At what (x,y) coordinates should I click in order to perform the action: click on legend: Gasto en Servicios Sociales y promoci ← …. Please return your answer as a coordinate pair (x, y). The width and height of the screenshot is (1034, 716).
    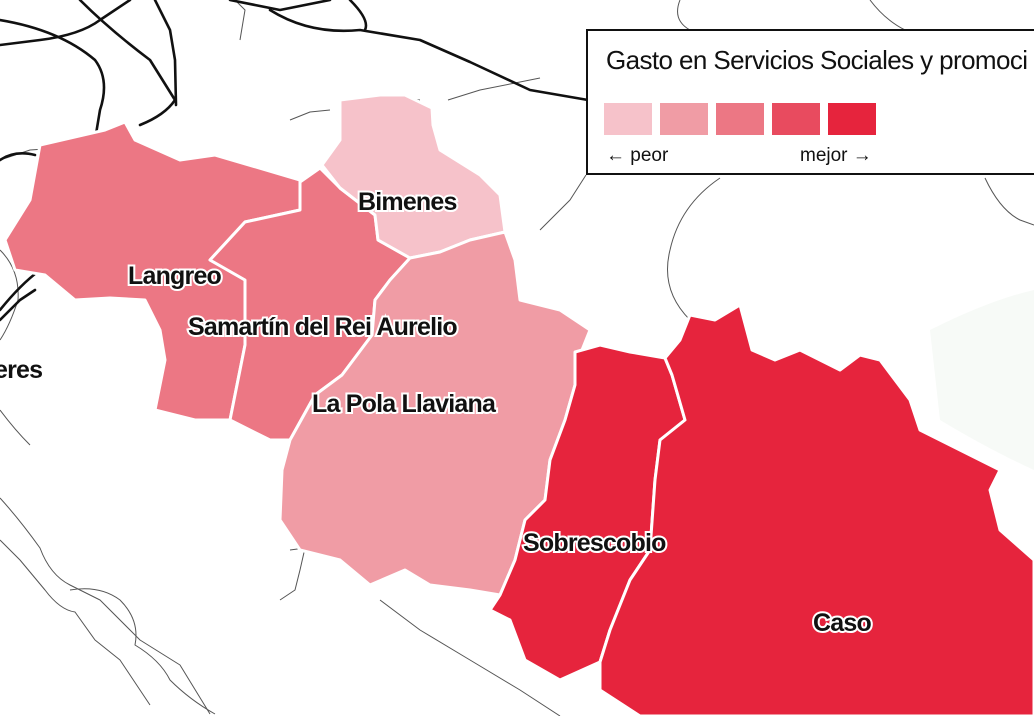
    Looking at the image, I should click on (810, 102).